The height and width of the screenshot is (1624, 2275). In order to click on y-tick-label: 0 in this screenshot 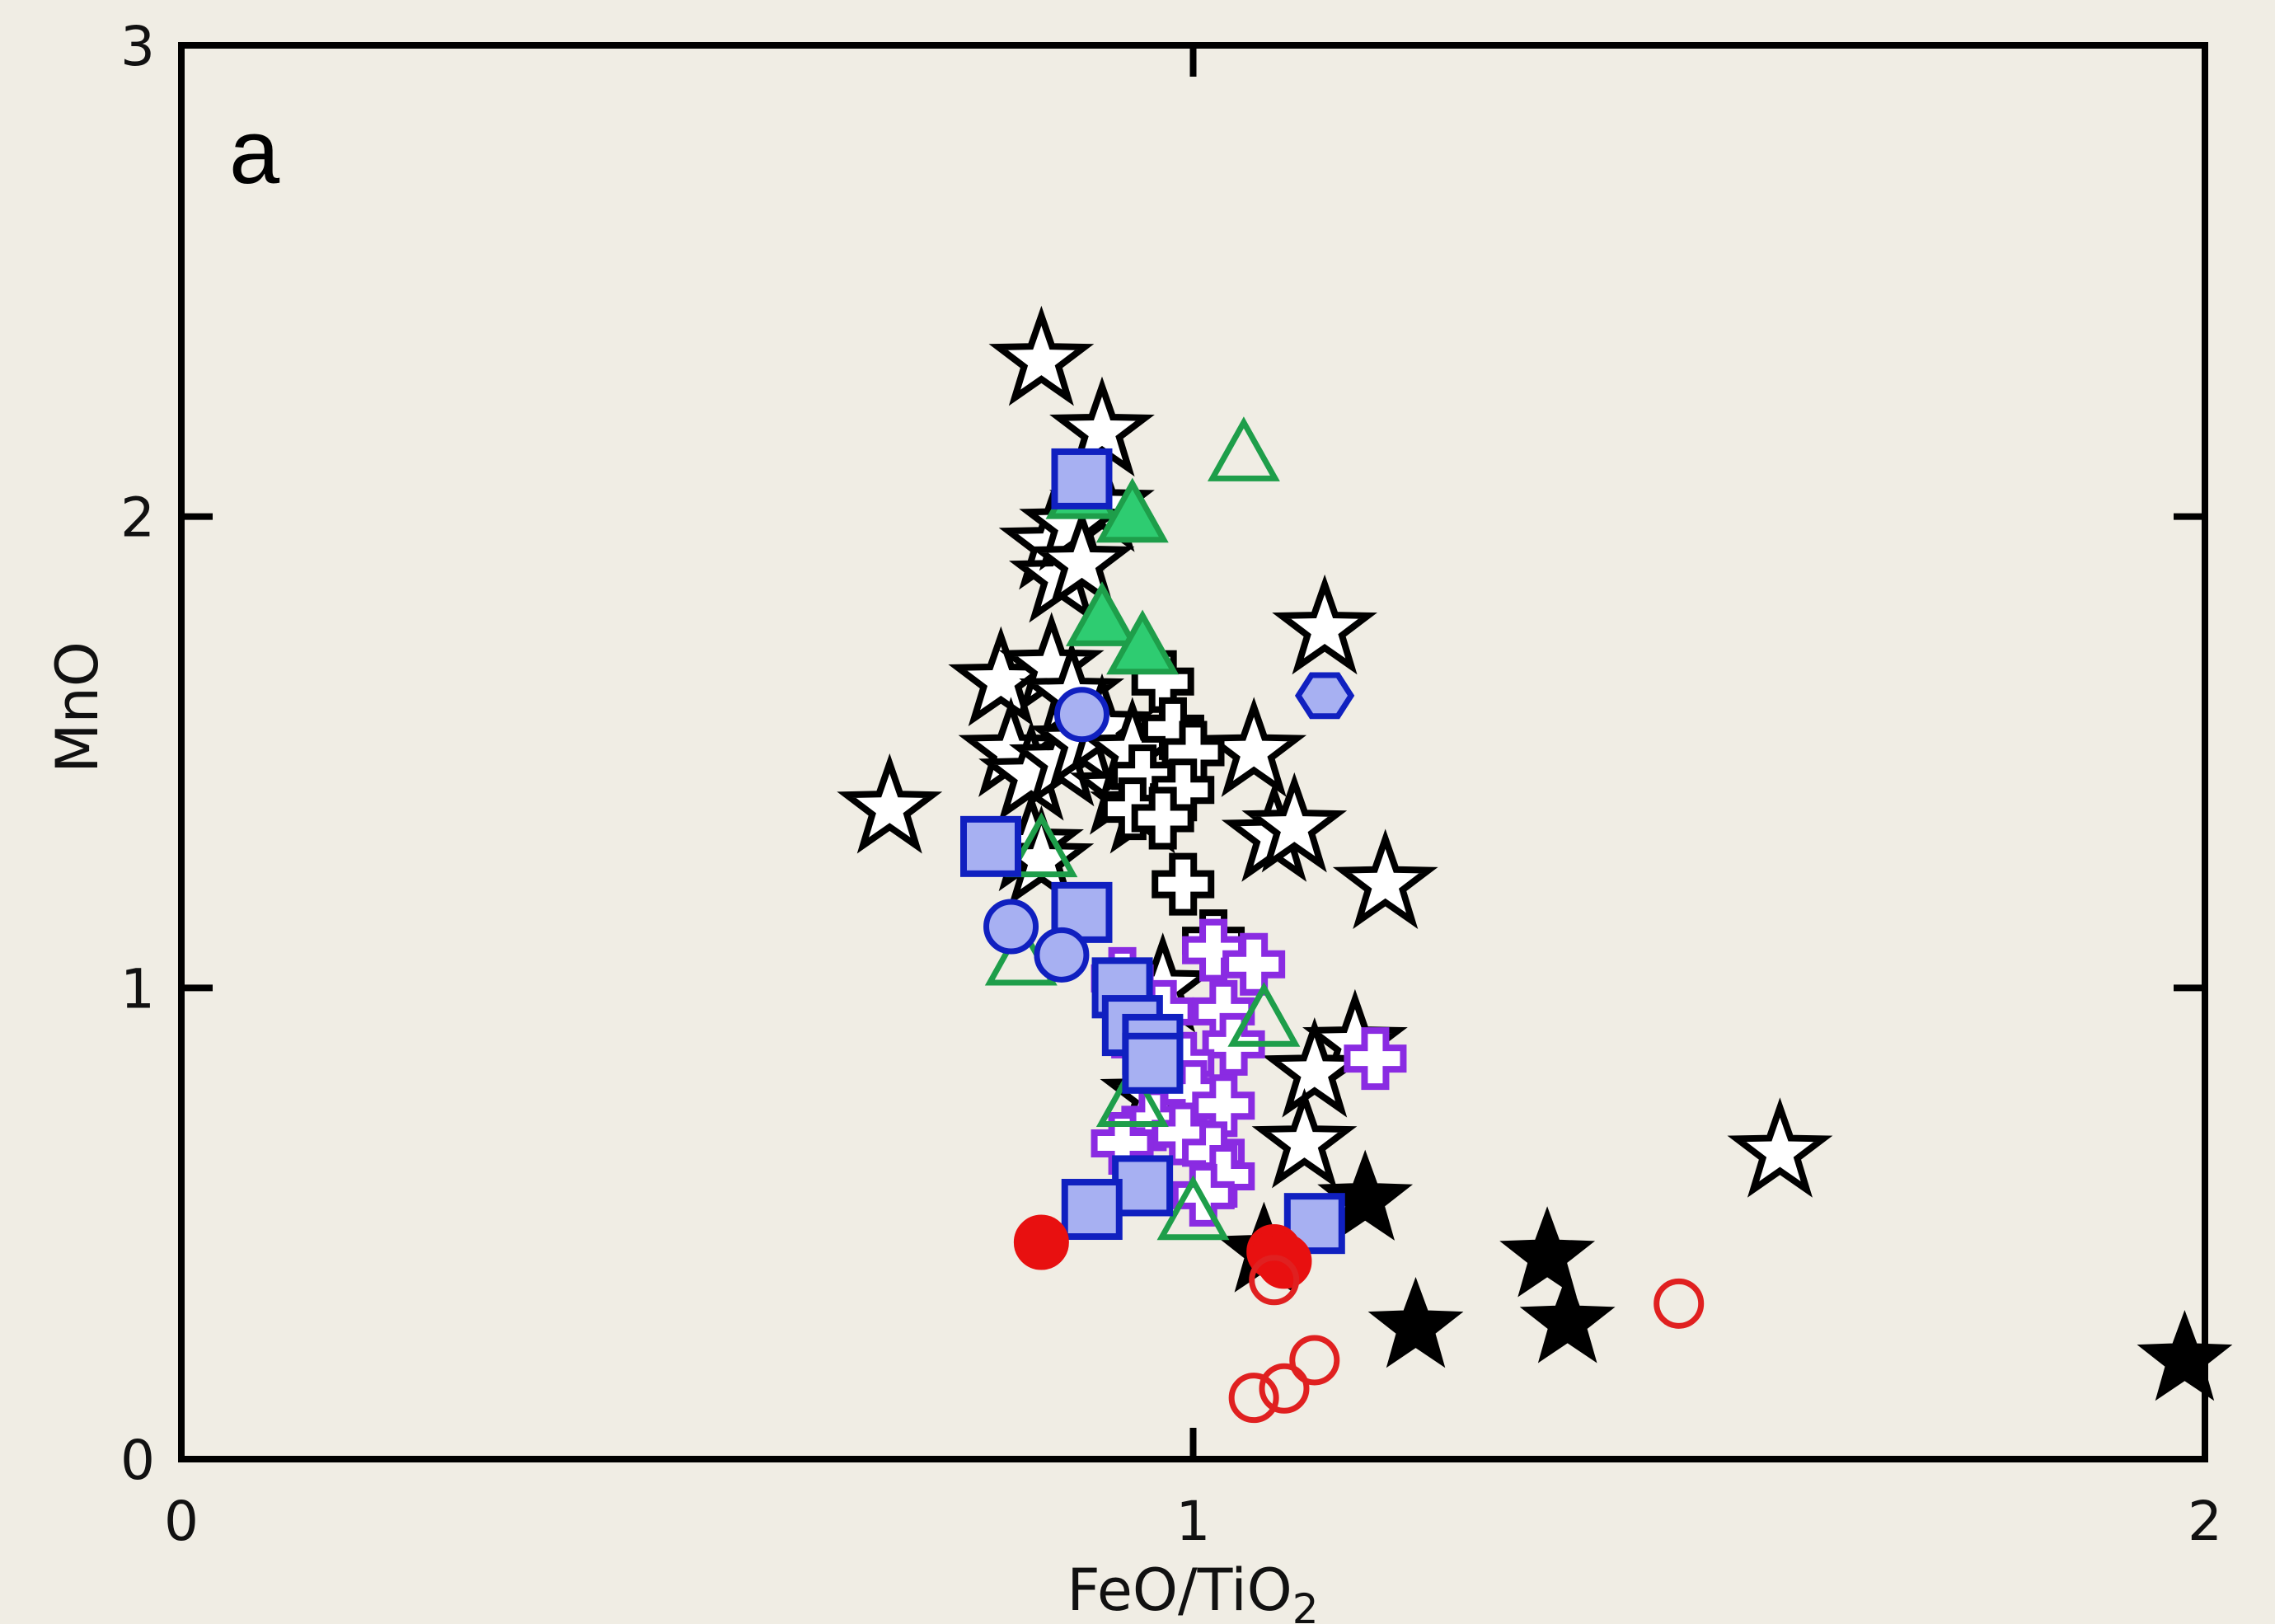, I will do `click(137, 1461)`.